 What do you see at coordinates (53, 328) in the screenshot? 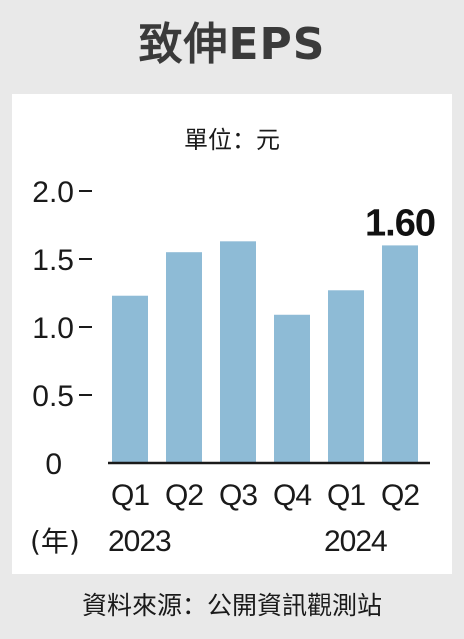
I see `y-tick-label: 1.0` at bounding box center [53, 328].